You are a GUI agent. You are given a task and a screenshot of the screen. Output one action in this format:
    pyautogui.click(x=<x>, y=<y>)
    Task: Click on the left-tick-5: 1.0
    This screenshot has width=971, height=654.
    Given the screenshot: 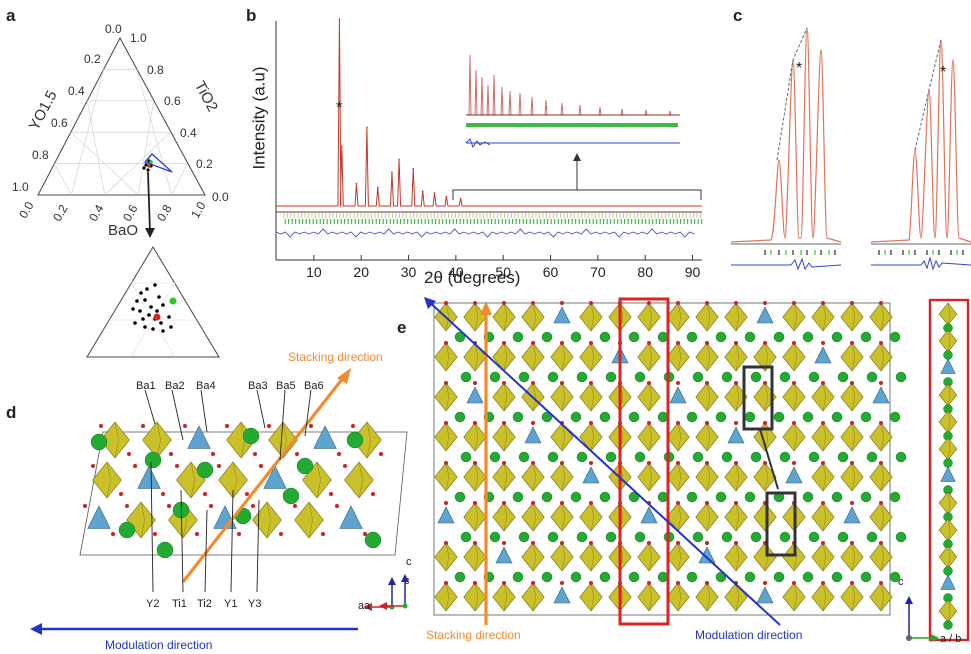 What is the action you would take?
    pyautogui.click(x=20, y=187)
    